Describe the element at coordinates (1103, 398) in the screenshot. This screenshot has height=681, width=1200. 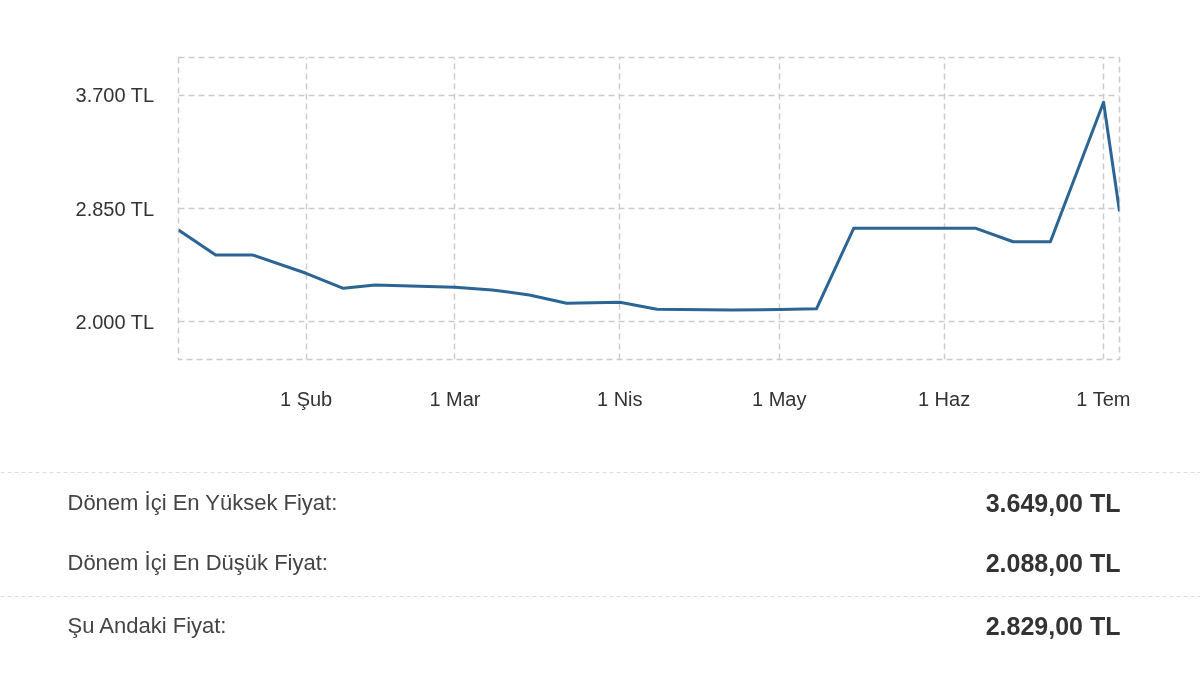
I see `x-tick-label: 1 Tem` at that location.